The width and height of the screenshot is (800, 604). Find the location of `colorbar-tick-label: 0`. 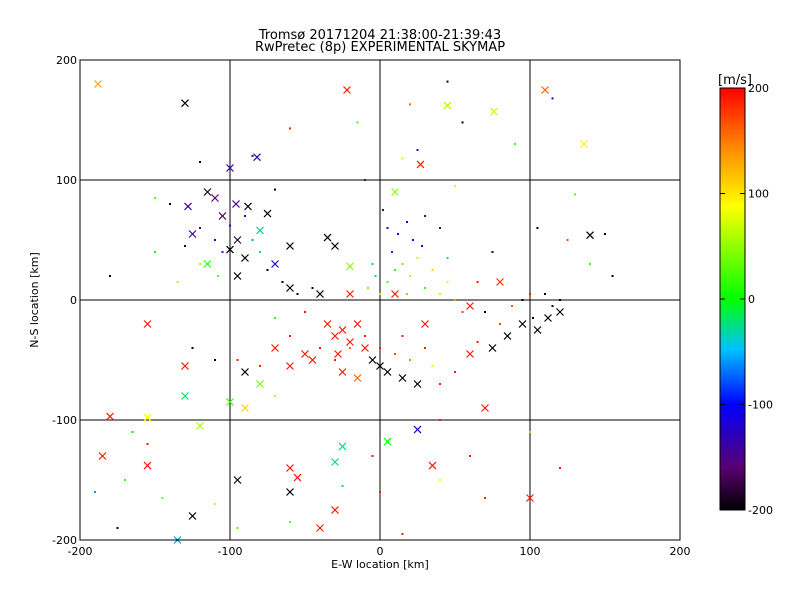

colorbar-tick-label: 0 is located at coordinates (751, 299).